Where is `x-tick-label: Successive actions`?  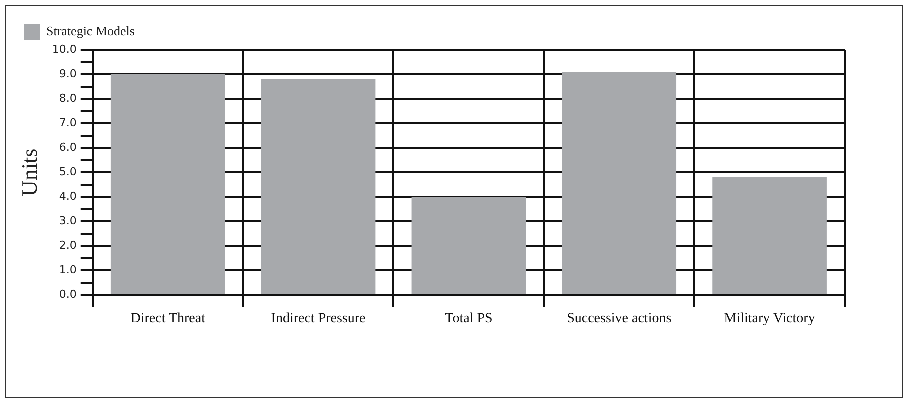
x-tick-label: Successive actions is located at coordinates (619, 318).